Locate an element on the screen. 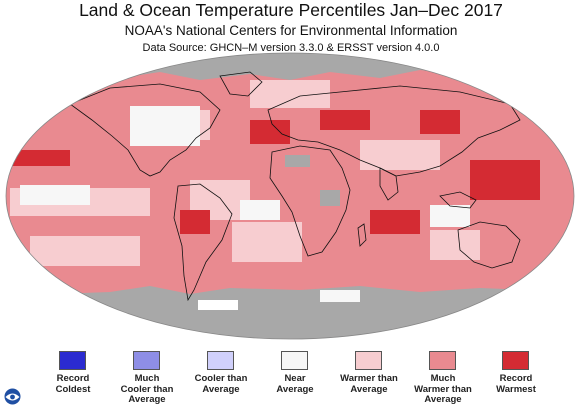 This screenshot has width=582, height=407. india-outline is located at coordinates (389, 184).